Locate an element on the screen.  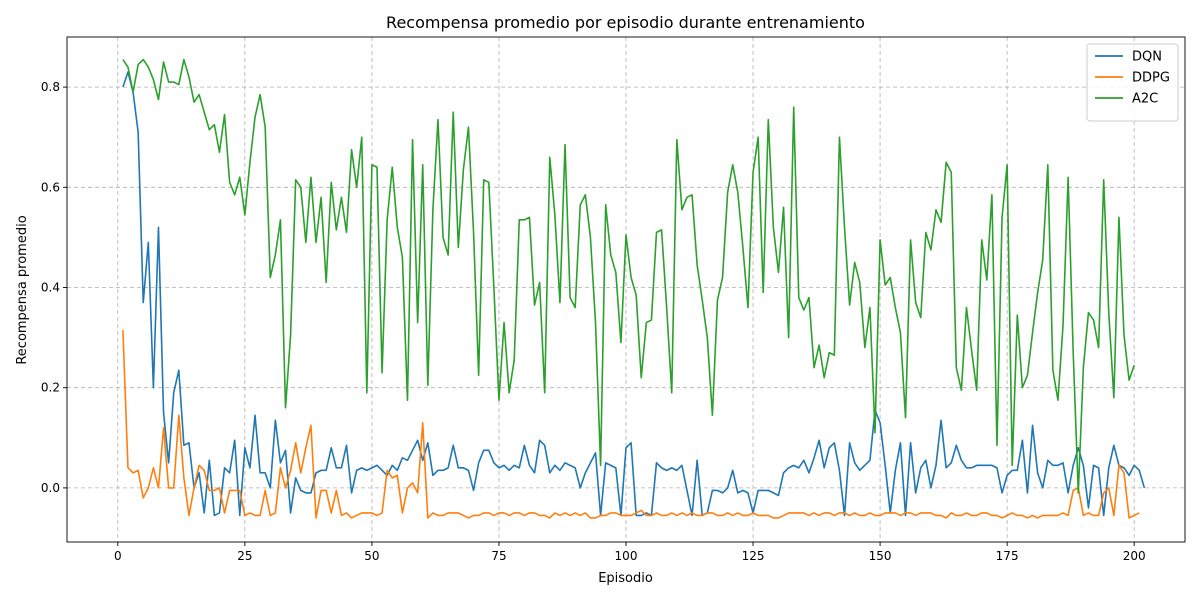
x-tick-label: 125 is located at coordinates (753, 556).